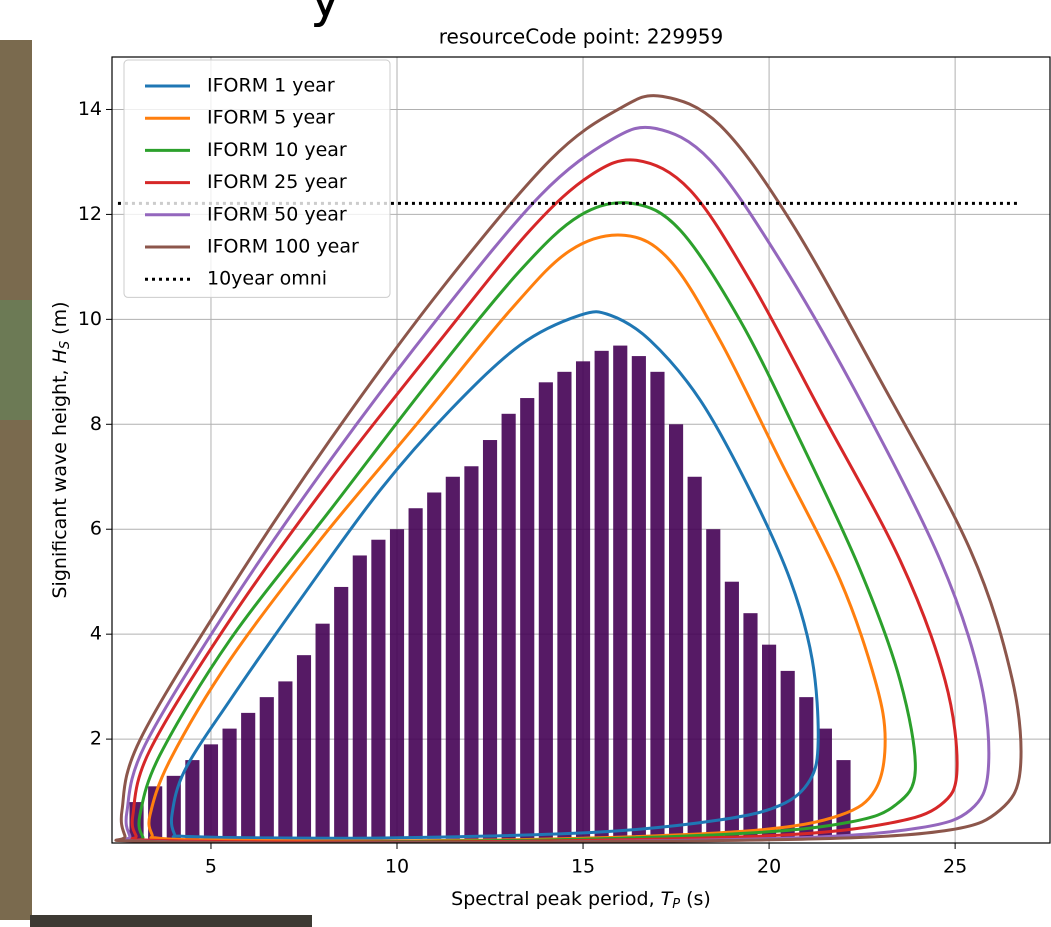 The height and width of the screenshot is (927, 1051). I want to click on photo-strip, so click(16, 480).